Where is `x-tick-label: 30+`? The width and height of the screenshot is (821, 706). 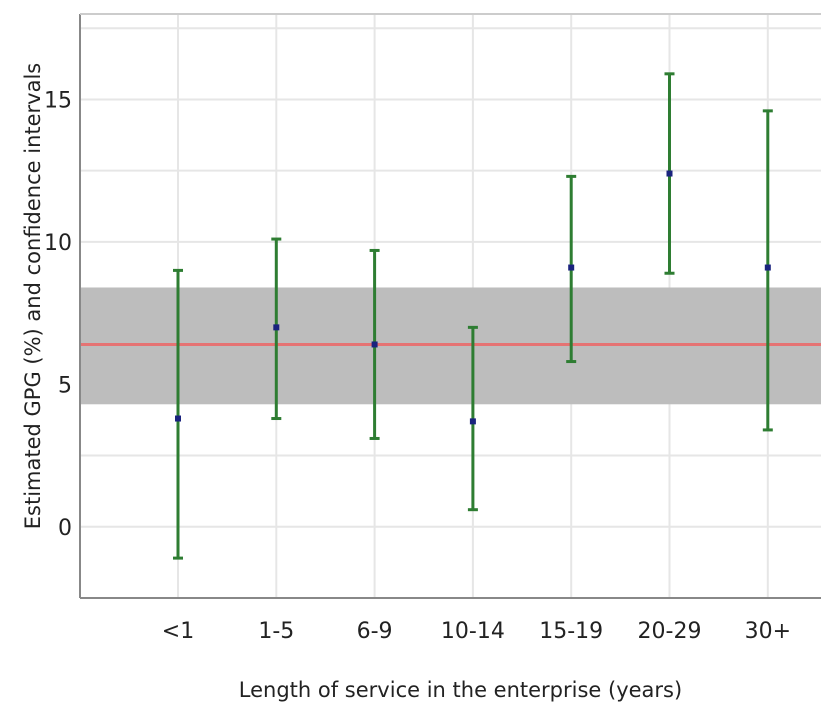 x-tick-label: 30+ is located at coordinates (768, 631).